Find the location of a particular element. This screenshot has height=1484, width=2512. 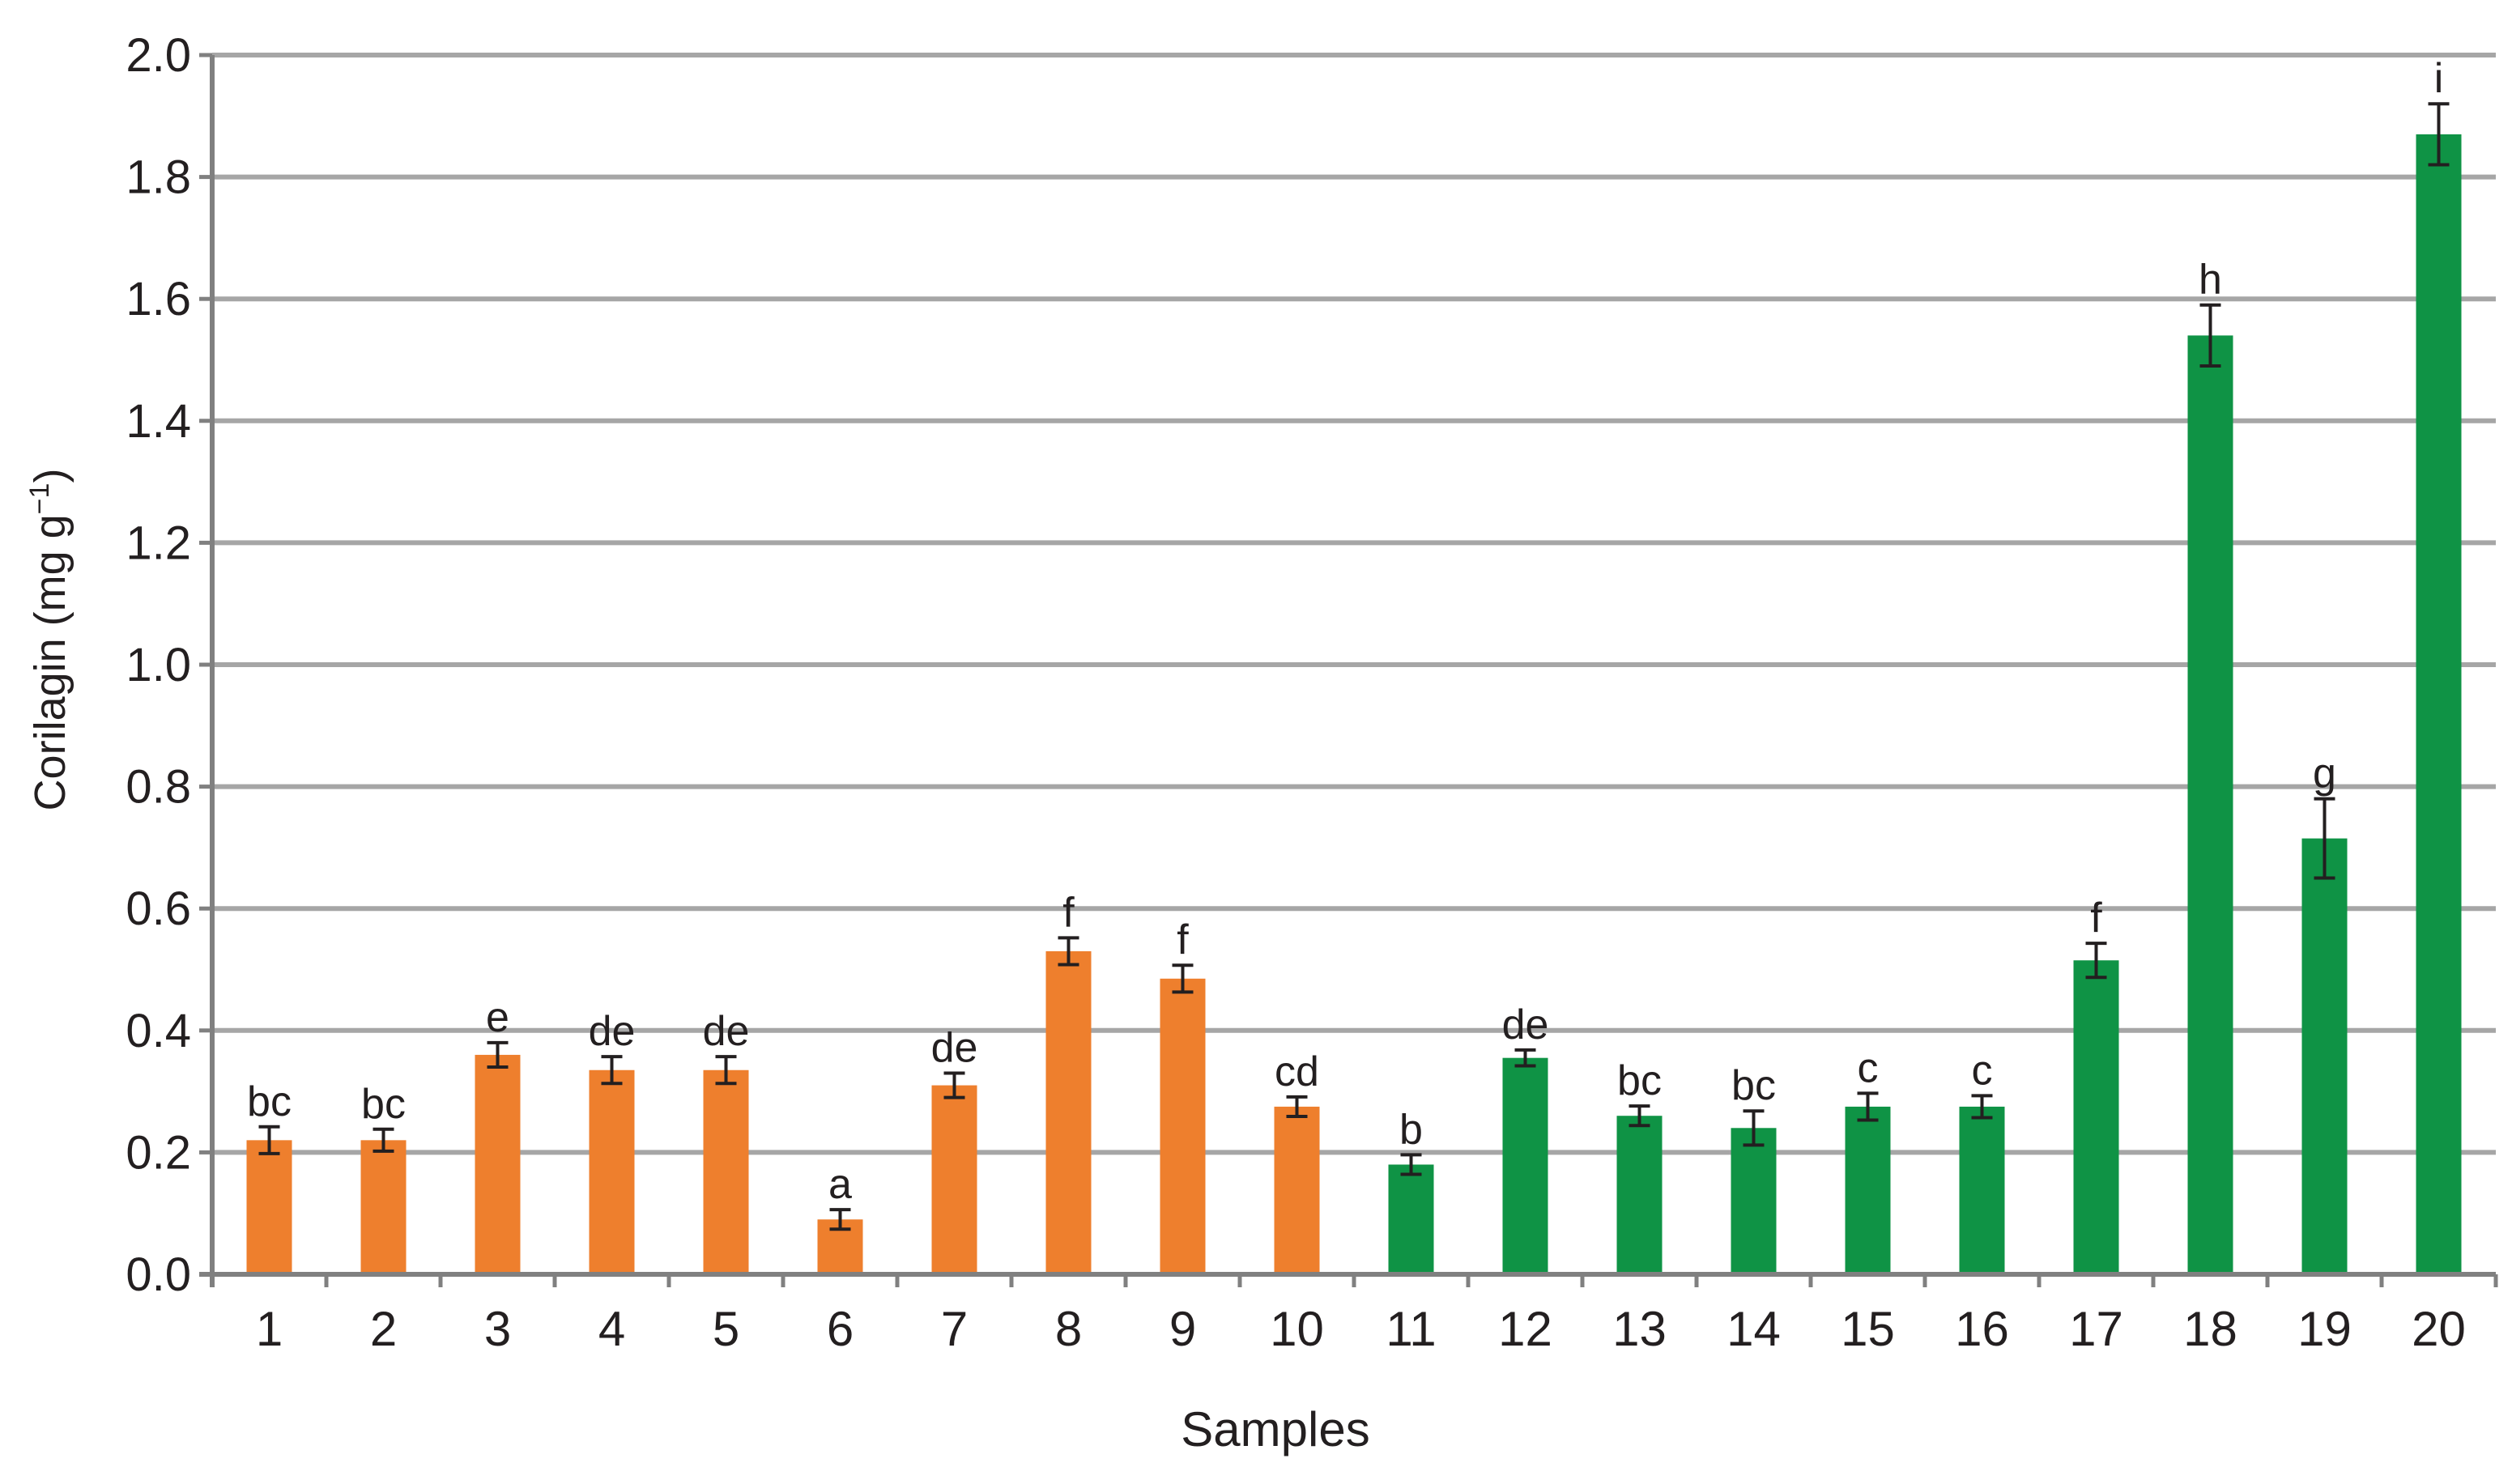

x-tick-label: 10 is located at coordinates (1297, 1329).